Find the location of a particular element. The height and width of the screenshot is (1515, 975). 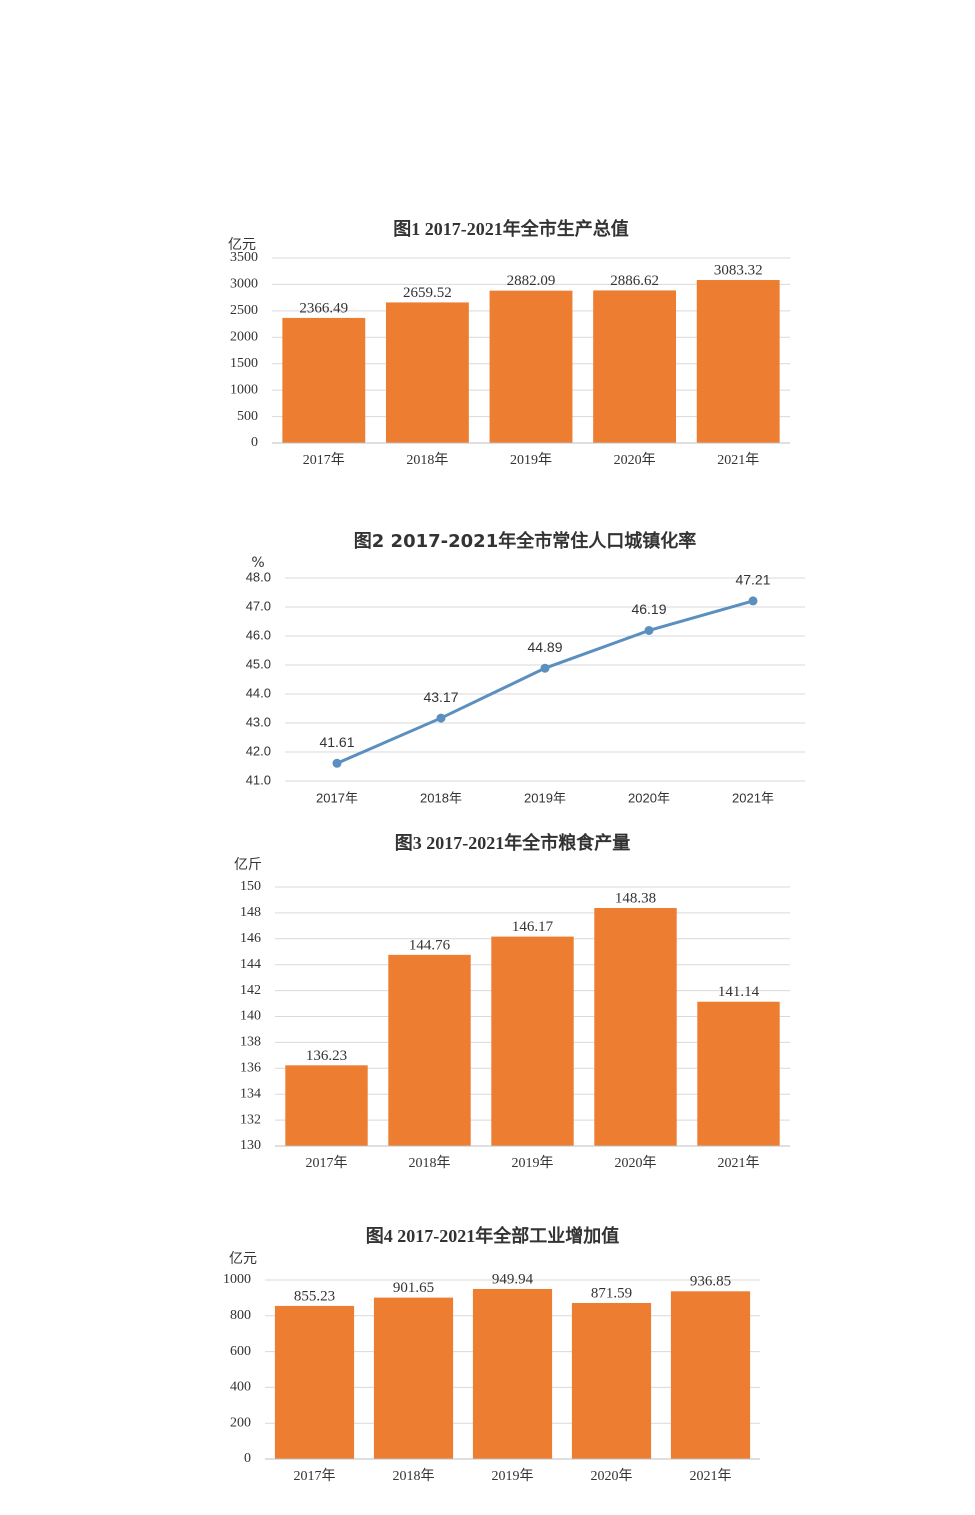

line is located at coordinates (545, 682).